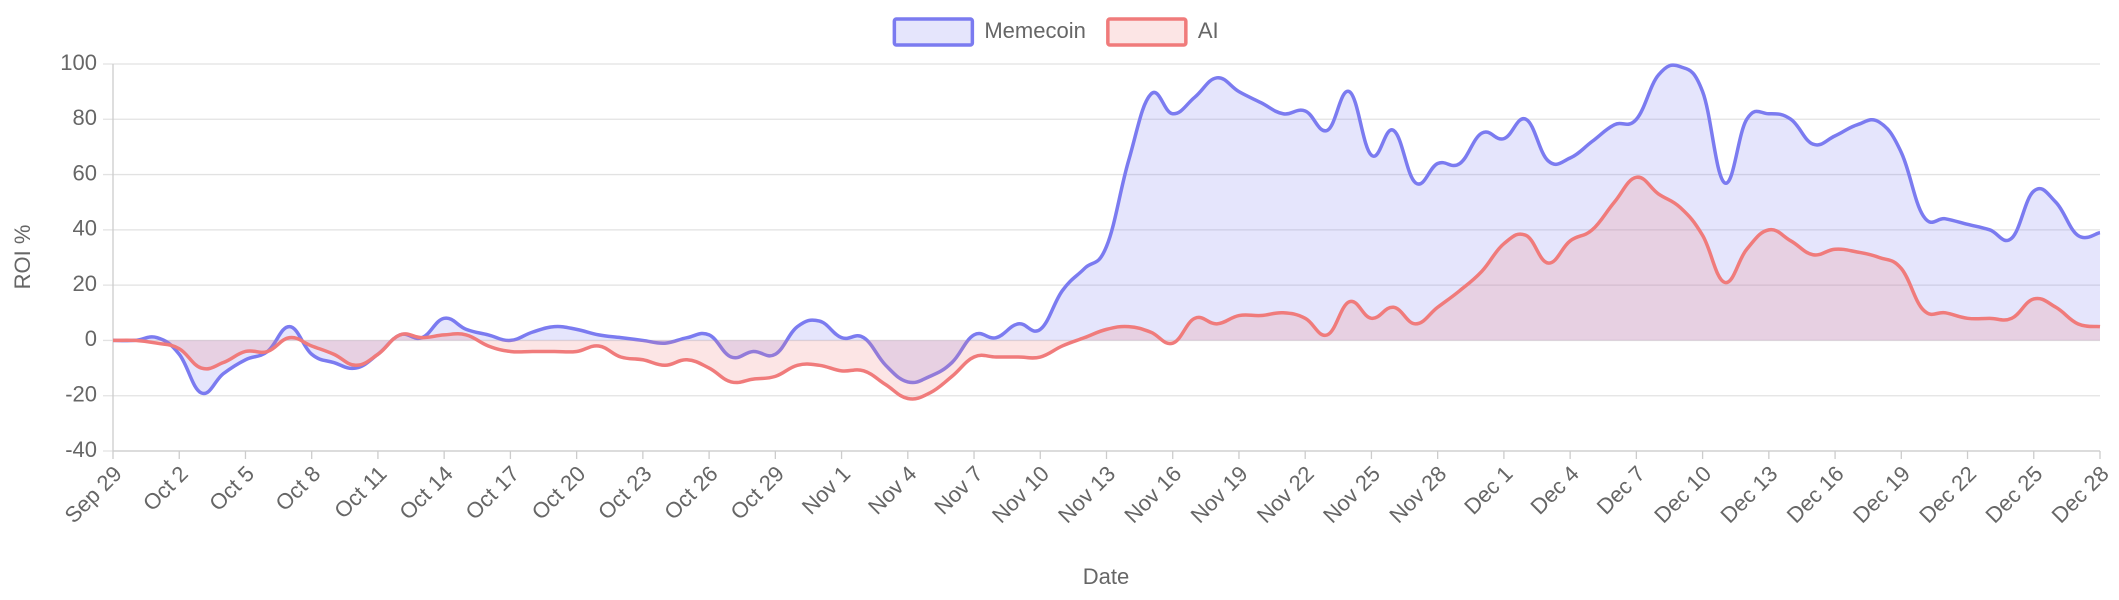  Describe the element at coordinates (297, 488) in the screenshot. I see `x-tick-label: Oct 8` at that location.